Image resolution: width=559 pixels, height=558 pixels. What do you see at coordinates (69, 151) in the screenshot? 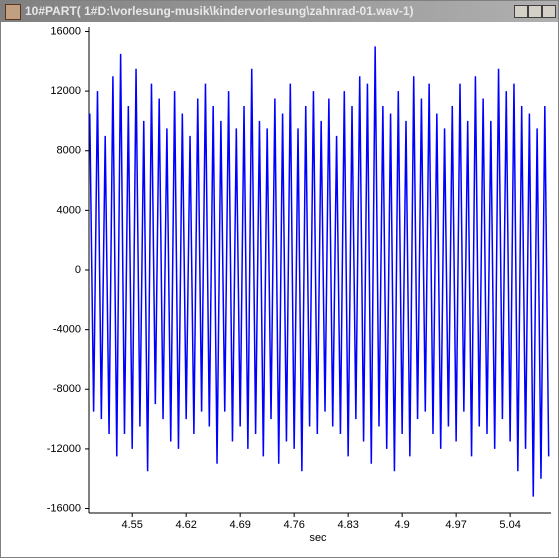
I see `y-tick-label: 8000` at bounding box center [69, 151].